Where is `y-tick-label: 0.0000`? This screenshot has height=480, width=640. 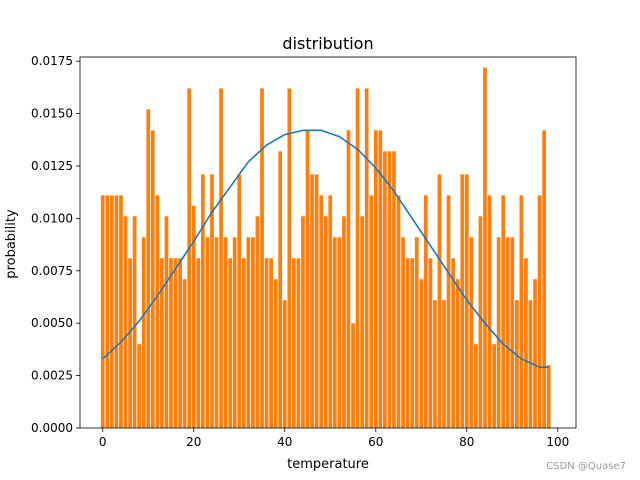
y-tick-label: 0.0000 is located at coordinates (52, 428).